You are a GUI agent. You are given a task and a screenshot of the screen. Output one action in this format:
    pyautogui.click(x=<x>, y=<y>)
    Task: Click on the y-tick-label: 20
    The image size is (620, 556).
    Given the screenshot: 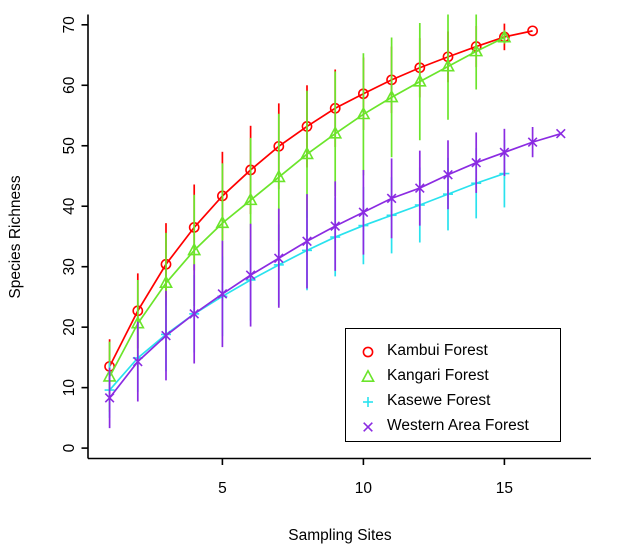 What is the action you would take?
    pyautogui.click(x=69, y=327)
    